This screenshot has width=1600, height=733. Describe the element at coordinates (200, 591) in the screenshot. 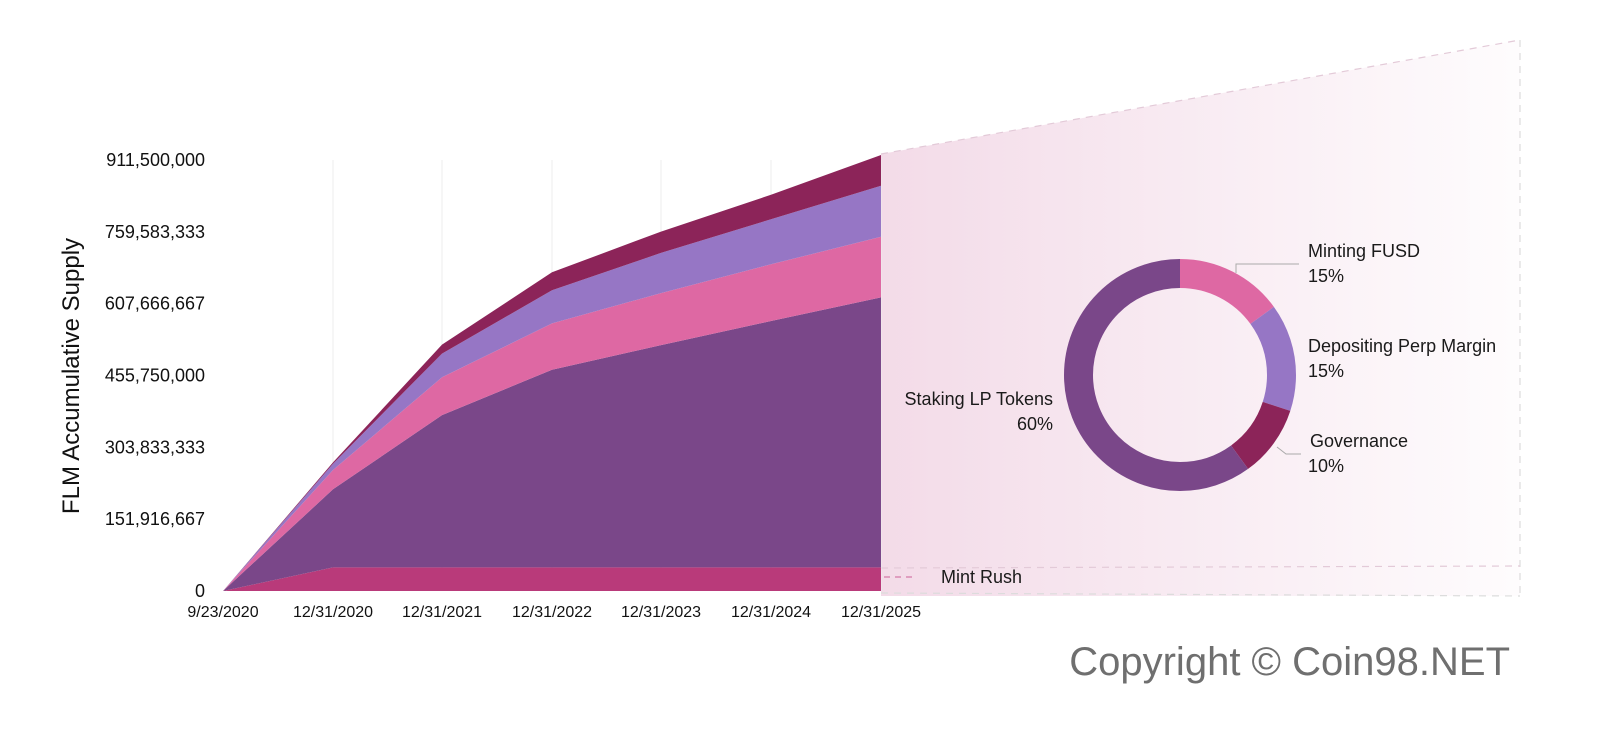

I see `y-tick-label: 0` at that location.